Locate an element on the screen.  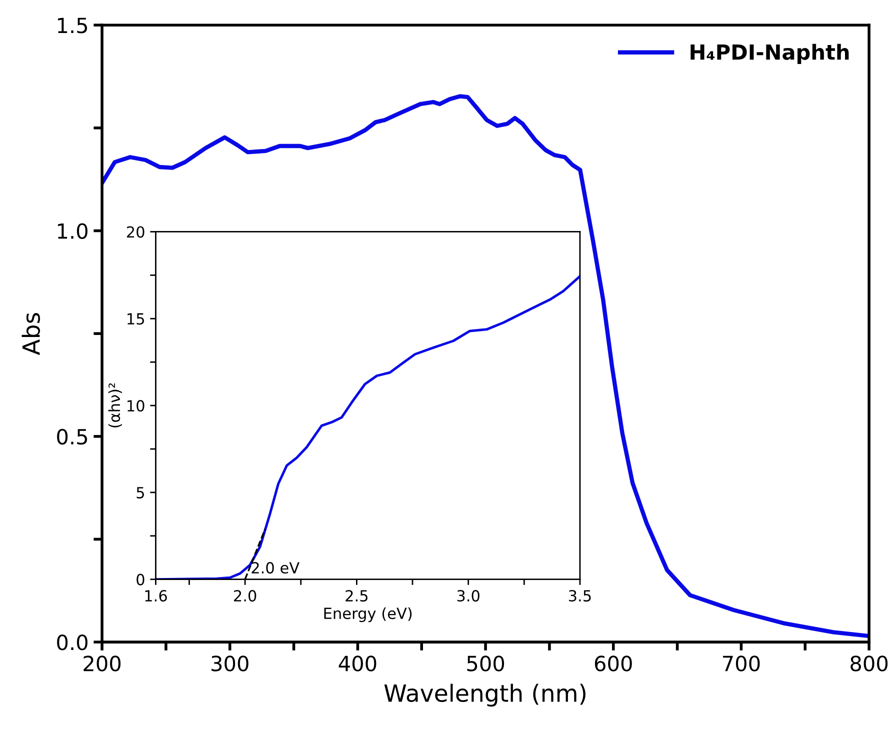
x-tick-label: 3.0 is located at coordinates (468, 596).